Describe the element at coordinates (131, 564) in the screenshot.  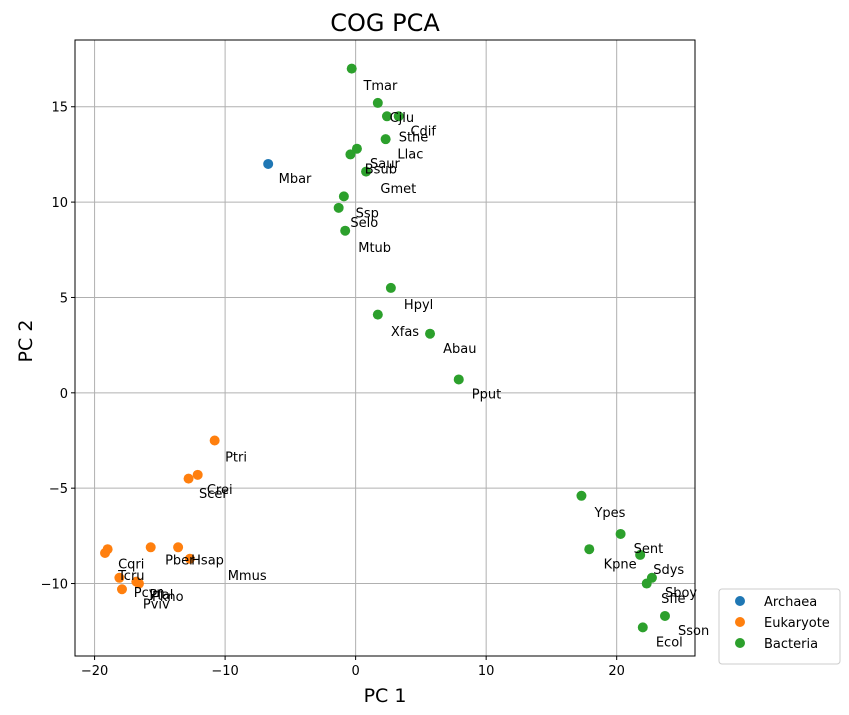
I see `point-label-cqri: Cqri` at that location.